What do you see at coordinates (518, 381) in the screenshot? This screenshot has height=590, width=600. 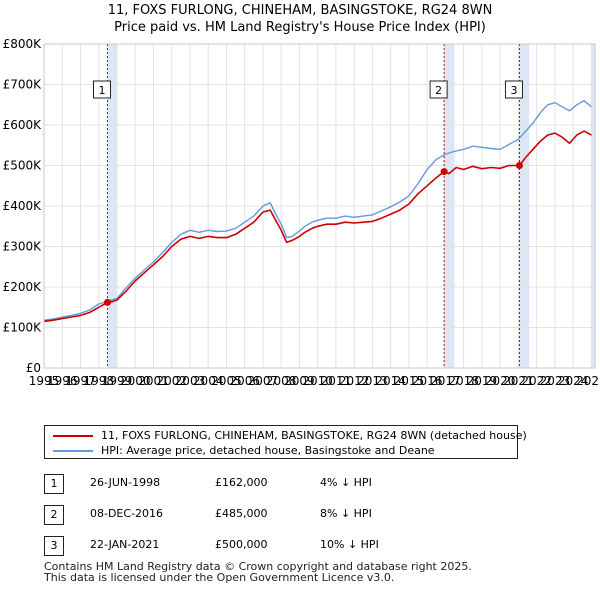 I see `x-tick-label-26: 2021` at bounding box center [518, 381].